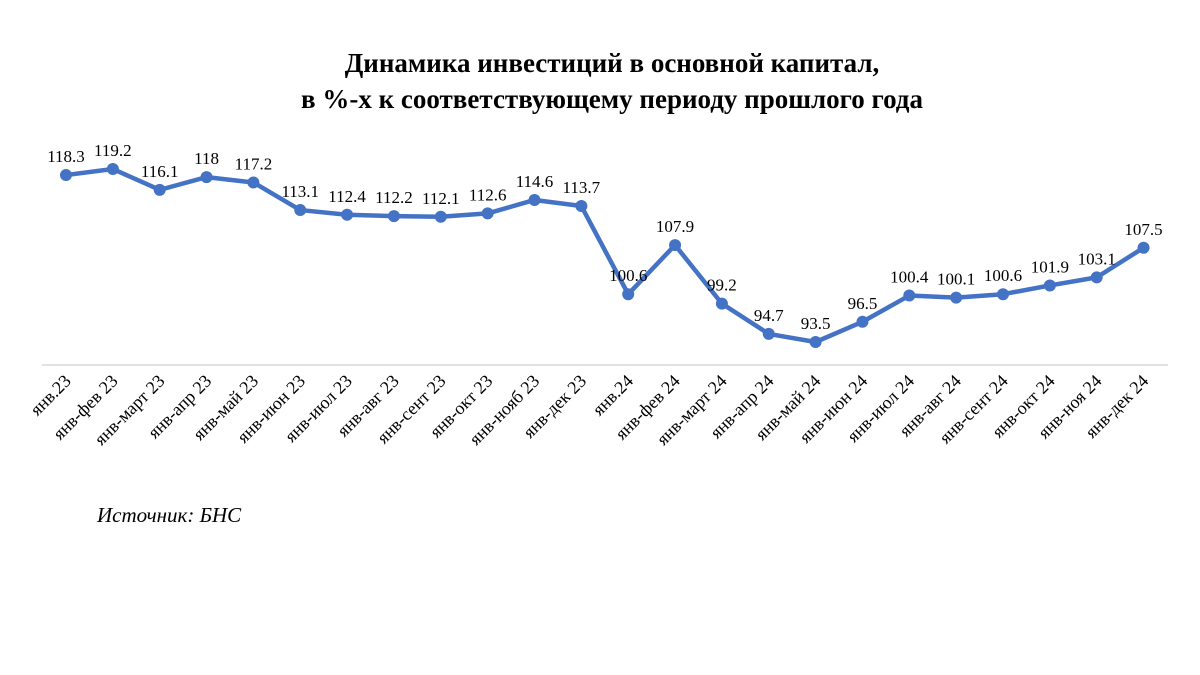  Describe the element at coordinates (160, 171) in the screenshot. I see `data-label: 116.1` at that location.